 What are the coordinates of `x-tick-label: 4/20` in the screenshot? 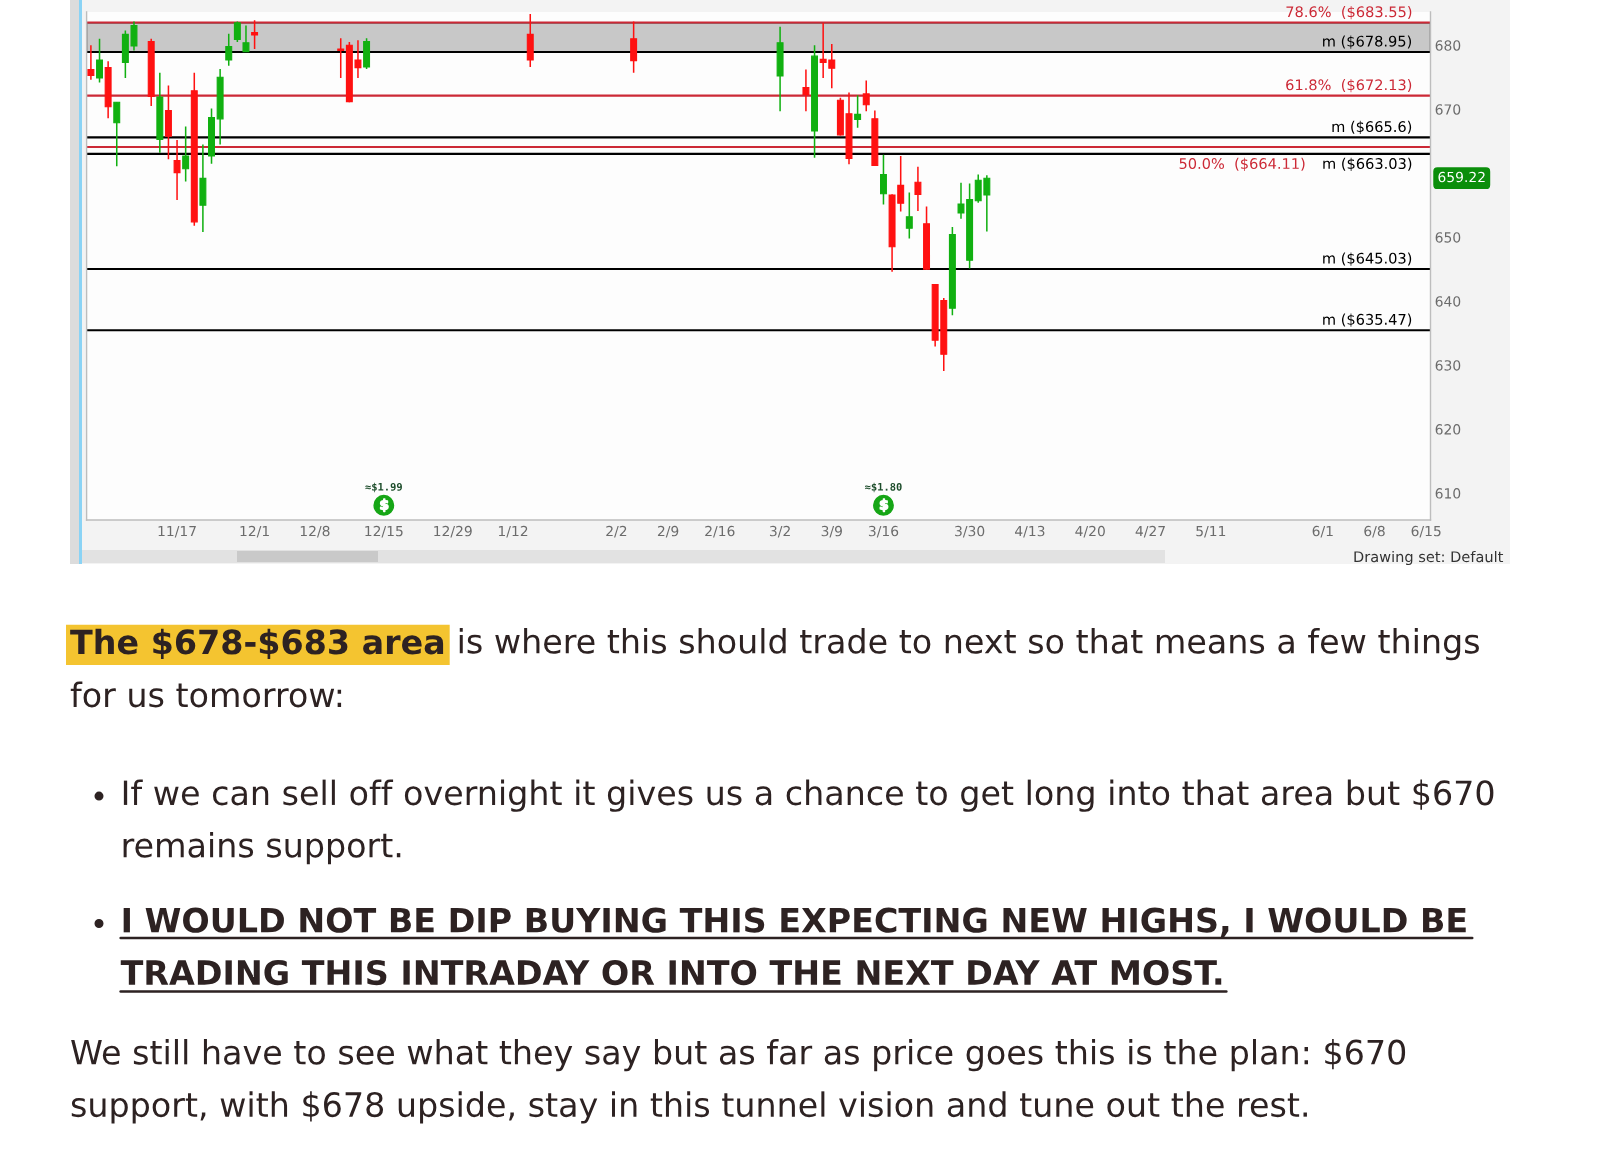 It's located at (1090, 531).